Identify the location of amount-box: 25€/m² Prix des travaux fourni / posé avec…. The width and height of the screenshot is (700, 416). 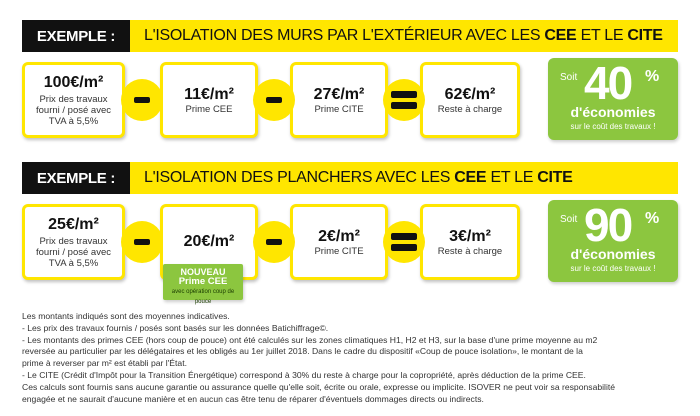
(73, 242).